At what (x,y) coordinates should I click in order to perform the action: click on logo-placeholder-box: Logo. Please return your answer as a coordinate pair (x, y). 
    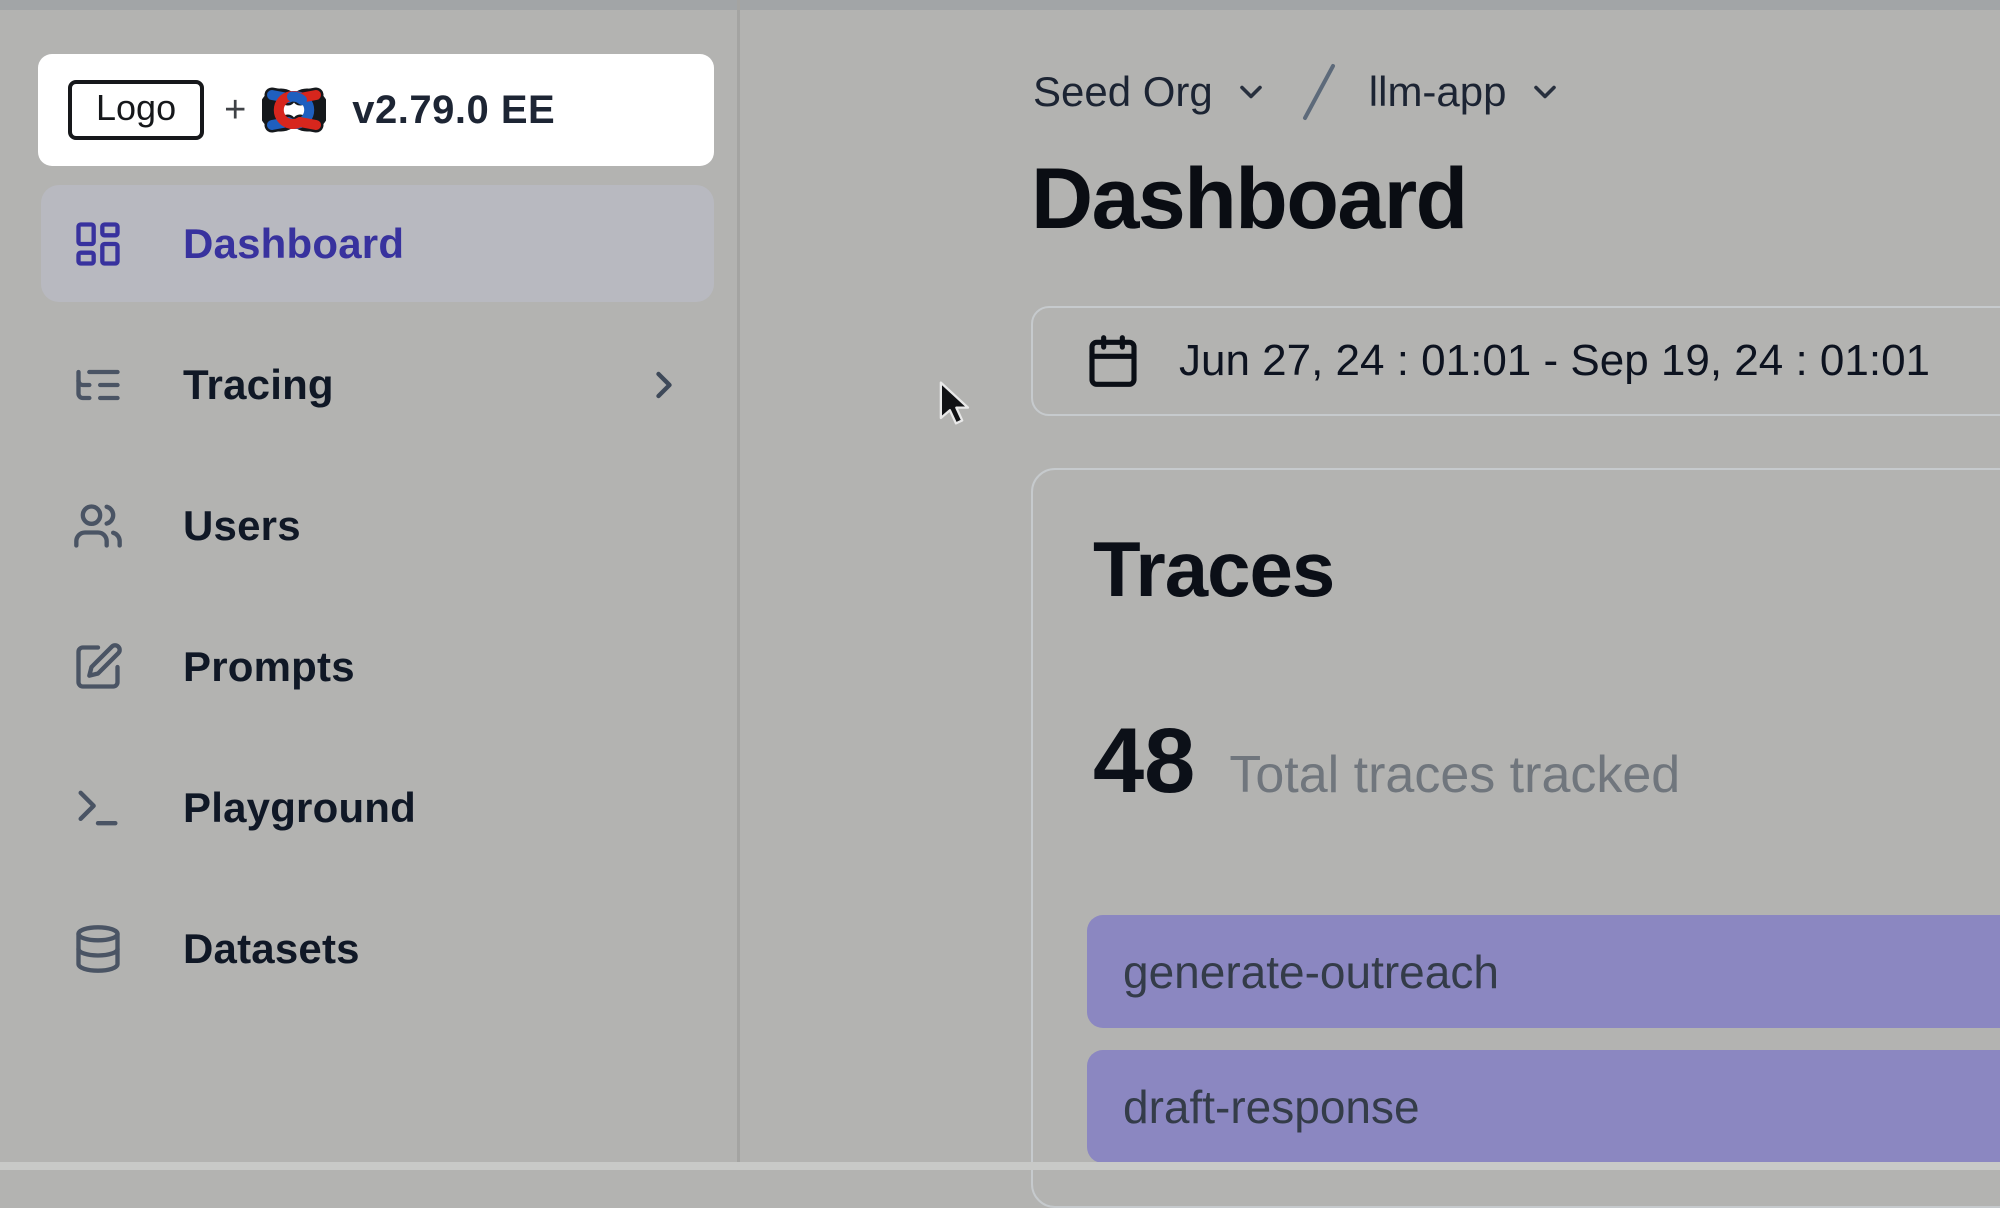
    Looking at the image, I should click on (136, 110).